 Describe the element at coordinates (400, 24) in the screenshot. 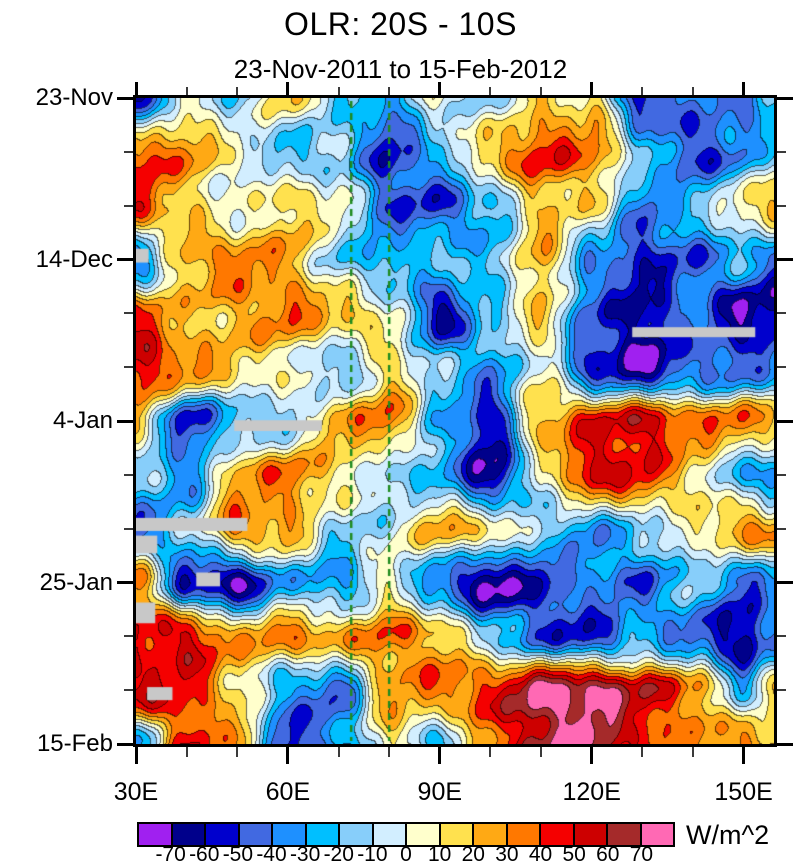

I see `chart-title: OLR: 20S - 10S` at that location.